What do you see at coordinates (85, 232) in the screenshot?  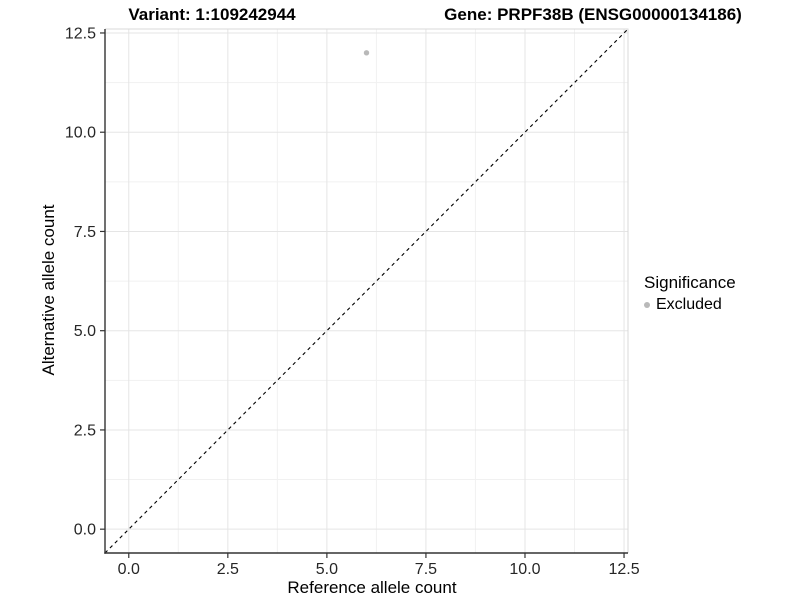 I see `y-tick-label: 7.5` at bounding box center [85, 232].